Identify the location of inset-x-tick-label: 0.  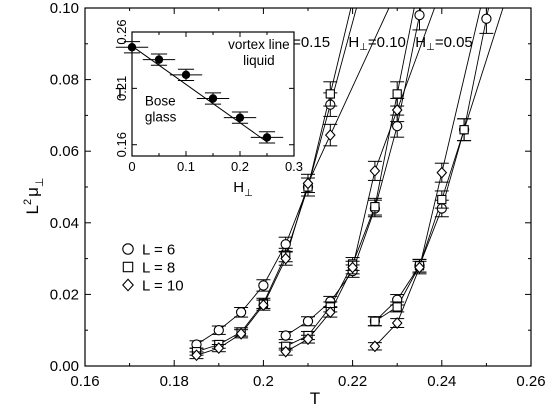
(131, 166).